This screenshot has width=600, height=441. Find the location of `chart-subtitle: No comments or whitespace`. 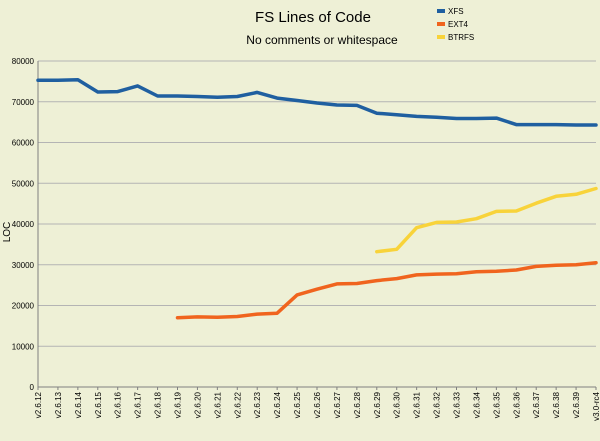

chart-subtitle: No comments or whitespace is located at coordinates (322, 40).